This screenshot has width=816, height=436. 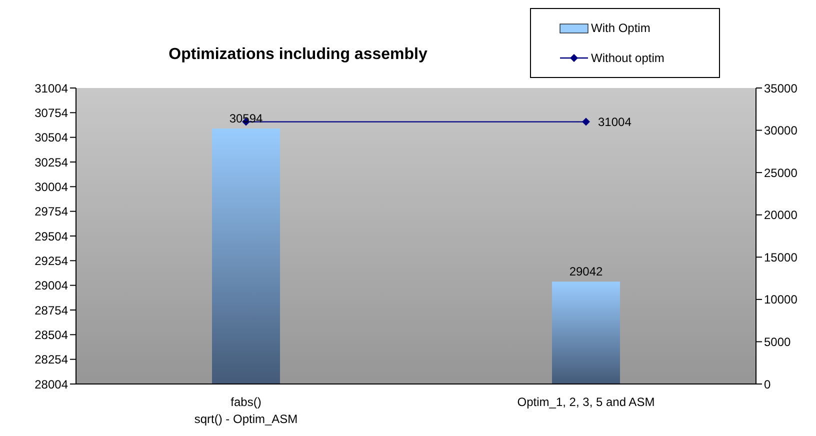 What do you see at coordinates (51, 384) in the screenshot?
I see `y-tick-label: 28004` at bounding box center [51, 384].